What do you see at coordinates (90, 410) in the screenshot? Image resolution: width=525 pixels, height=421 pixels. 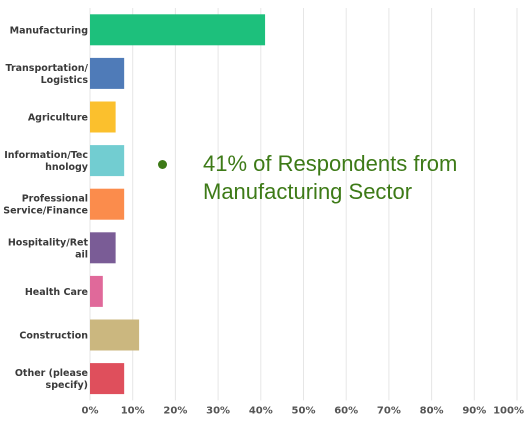 I see `x-tick-label-0: 0%` at bounding box center [90, 410].